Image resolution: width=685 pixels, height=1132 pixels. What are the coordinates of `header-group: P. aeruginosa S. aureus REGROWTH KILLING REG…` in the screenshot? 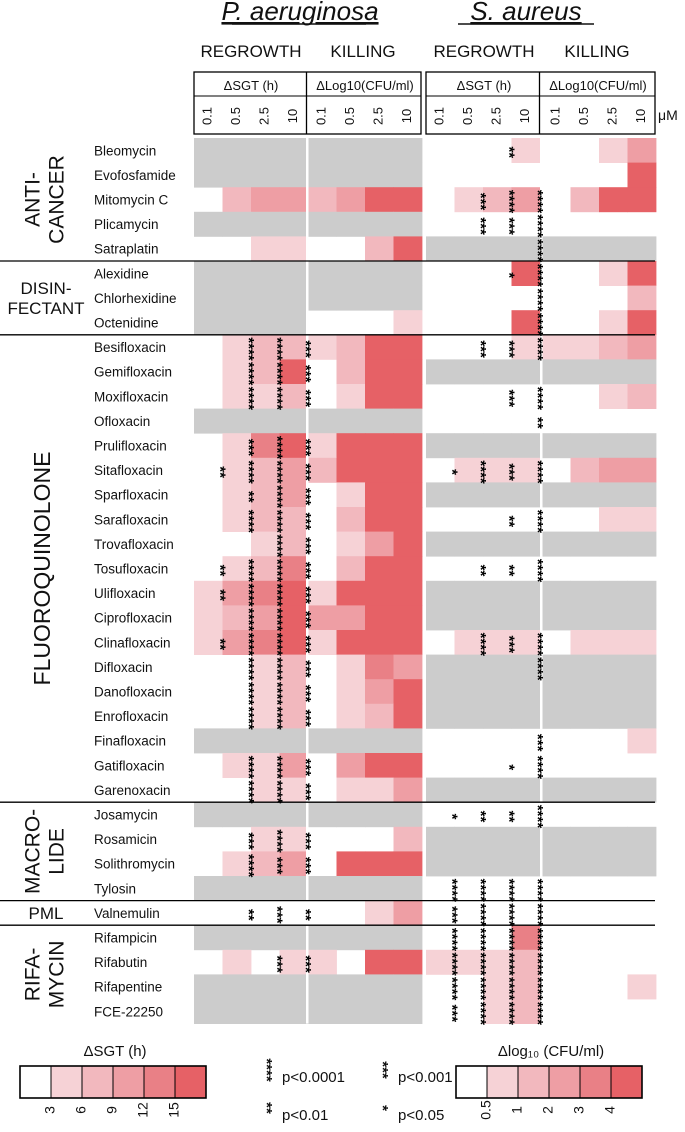 It's located at (435, 67).